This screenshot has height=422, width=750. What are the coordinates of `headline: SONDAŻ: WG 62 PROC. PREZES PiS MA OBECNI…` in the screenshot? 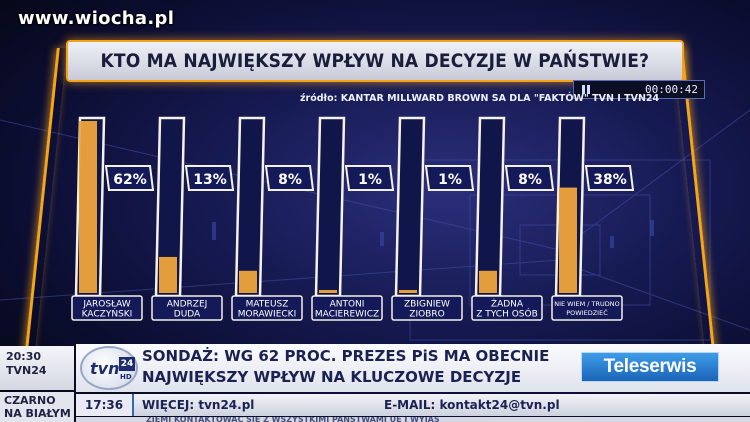 It's located at (362, 367).